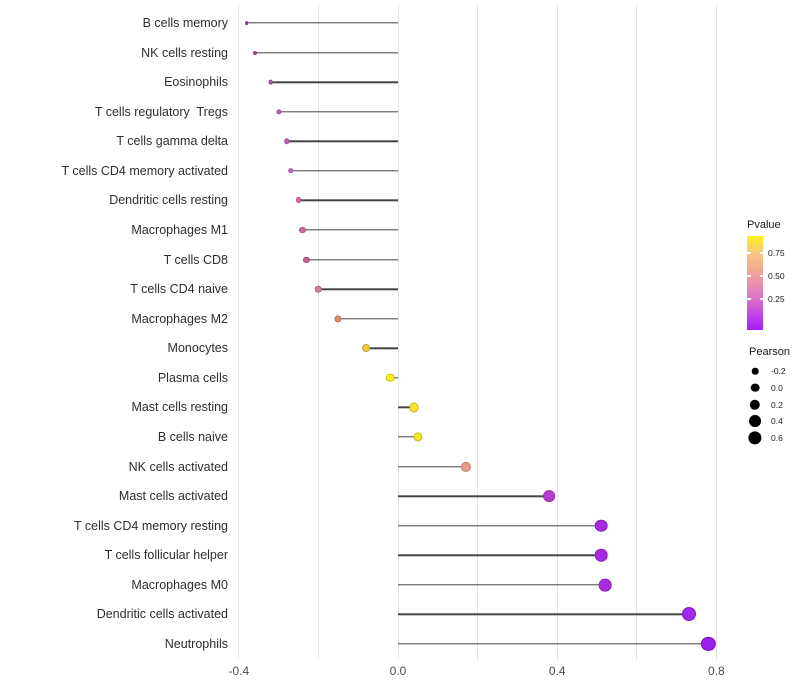 This screenshot has height=700, width=800. Describe the element at coordinates (398, 671) in the screenshot. I see `x-tick-label: 0.0` at that location.